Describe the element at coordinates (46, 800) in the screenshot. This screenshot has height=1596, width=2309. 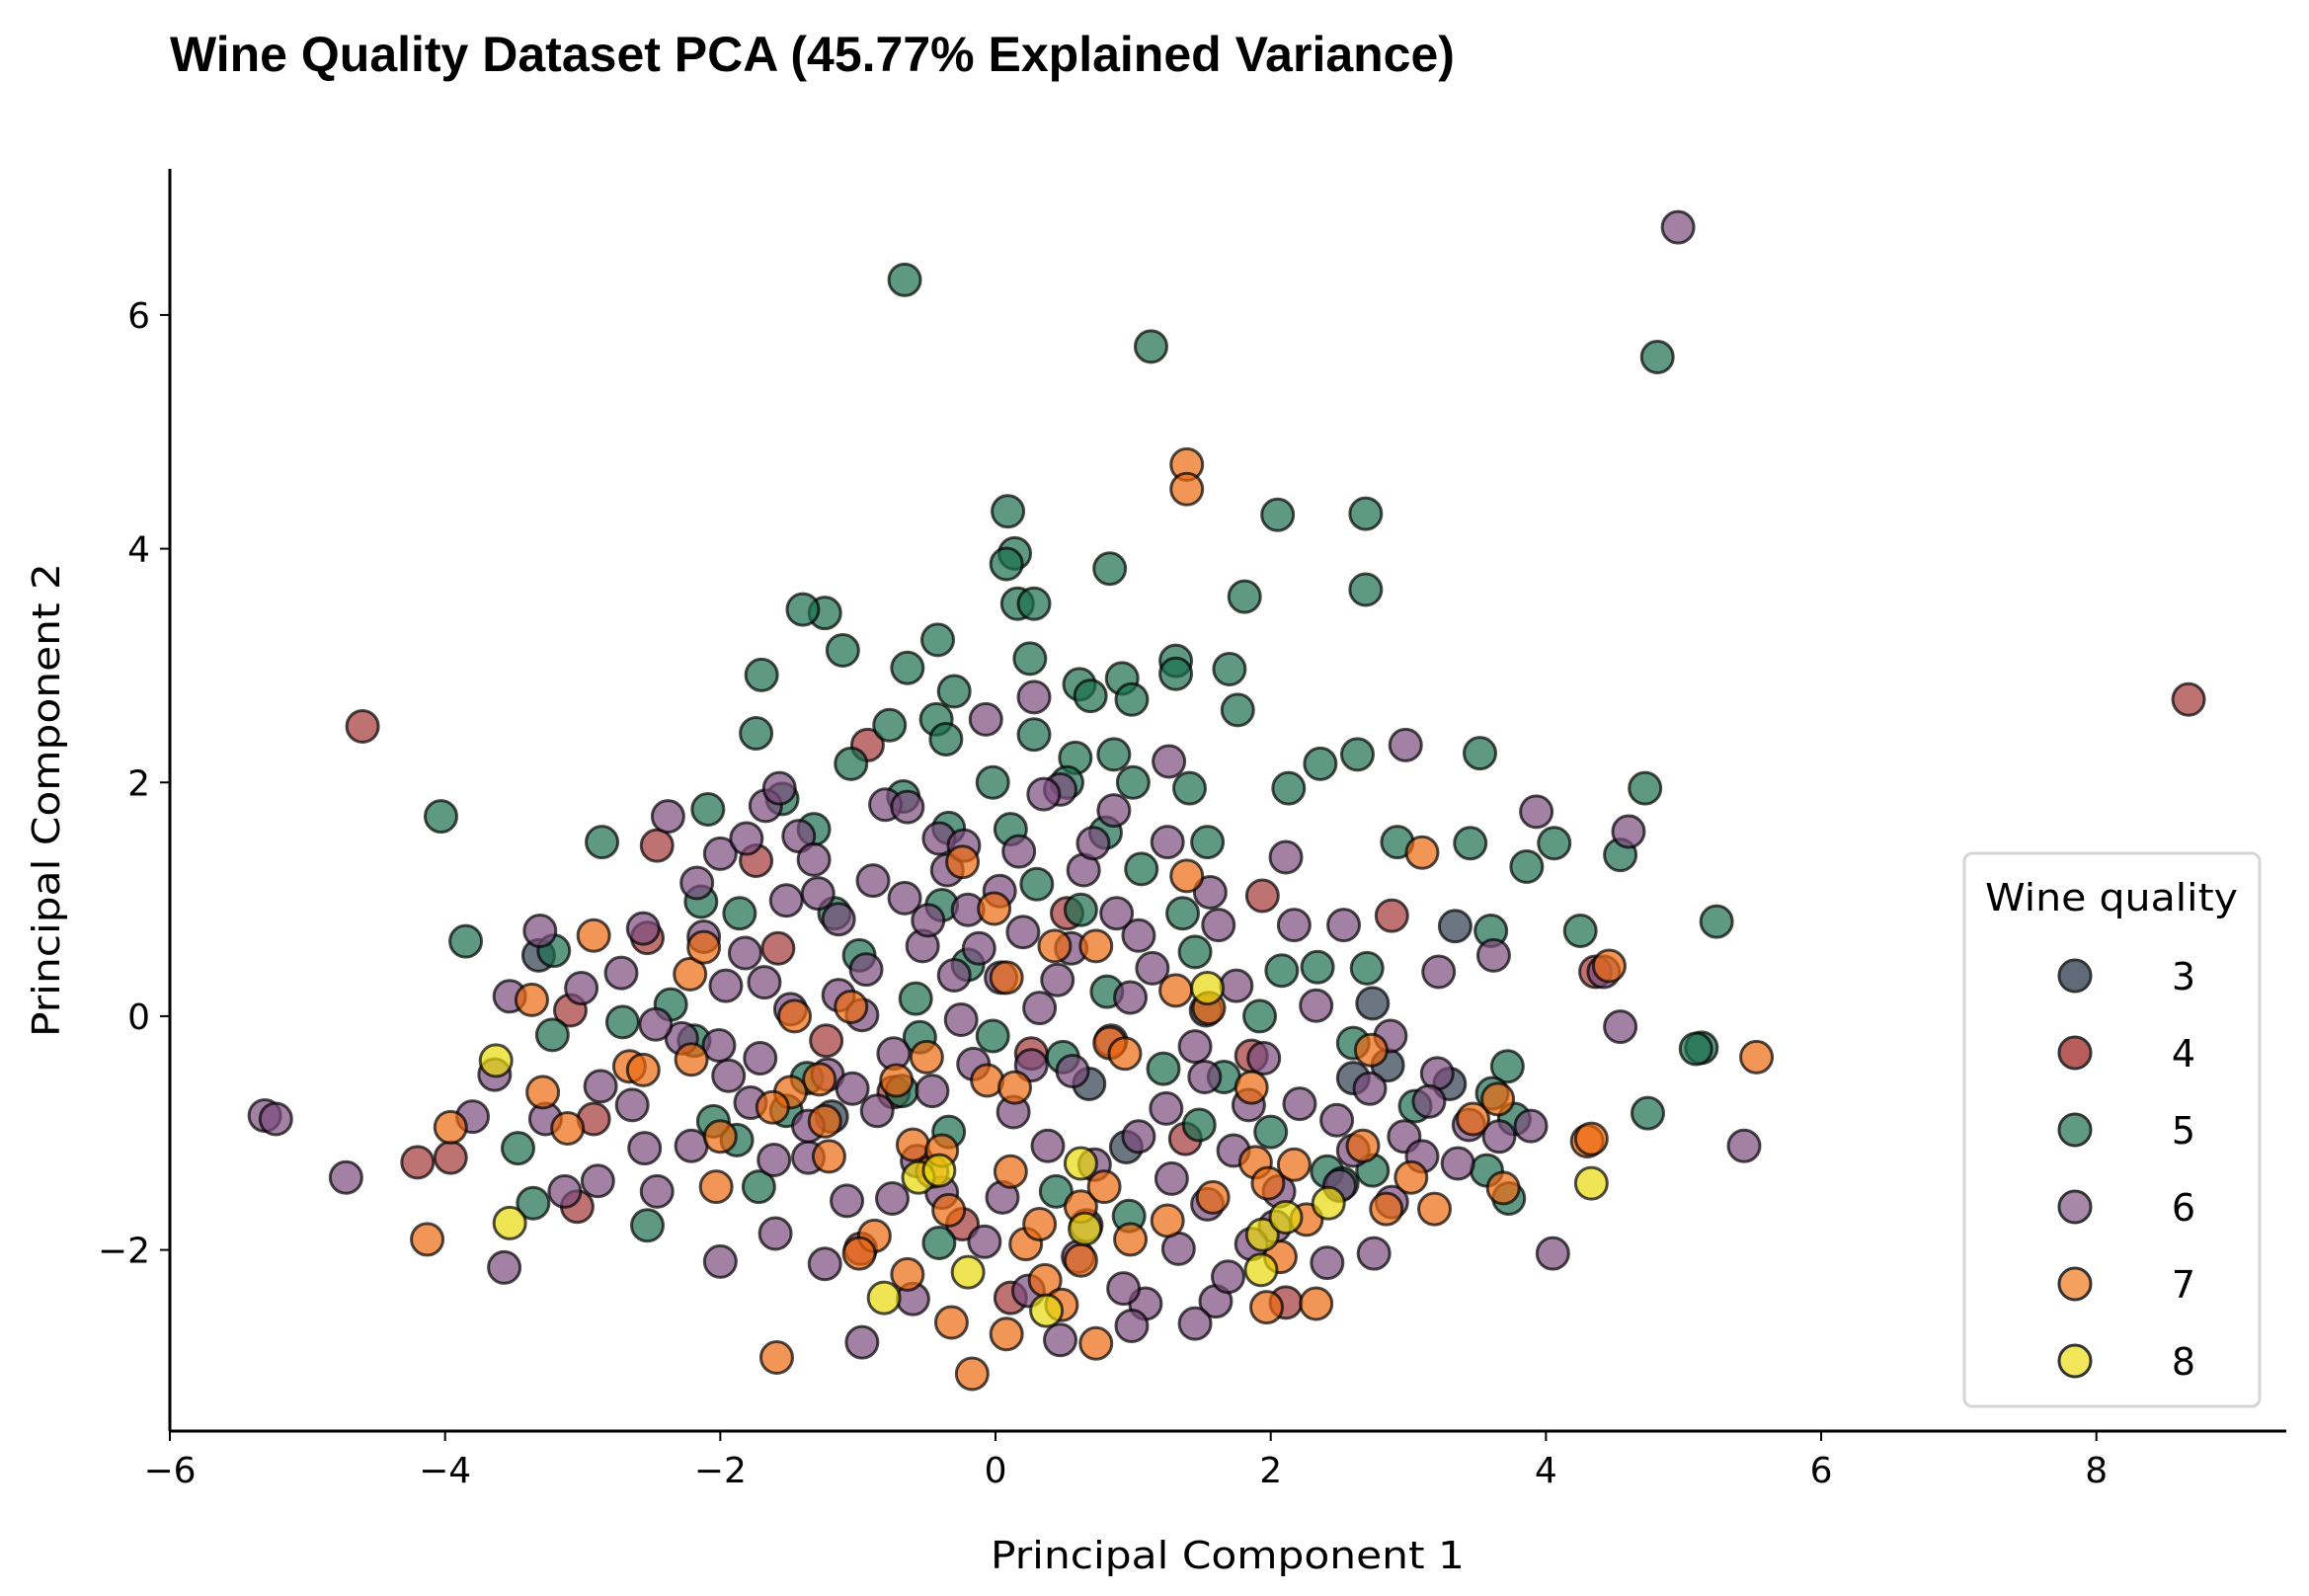
I see `y-axis-label: Principal Component 2` at that location.